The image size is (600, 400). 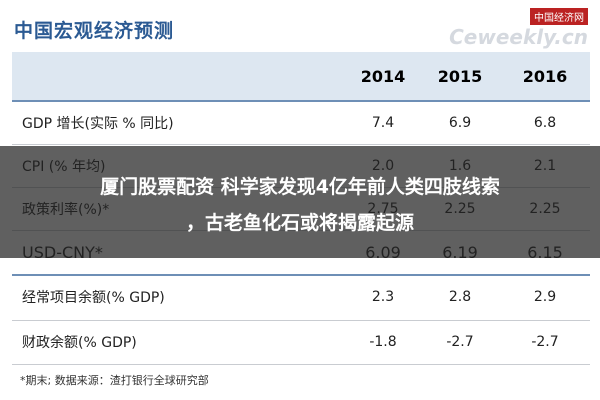 I want to click on row-label: 经常项目余额(% GDP), so click(x=93, y=298).